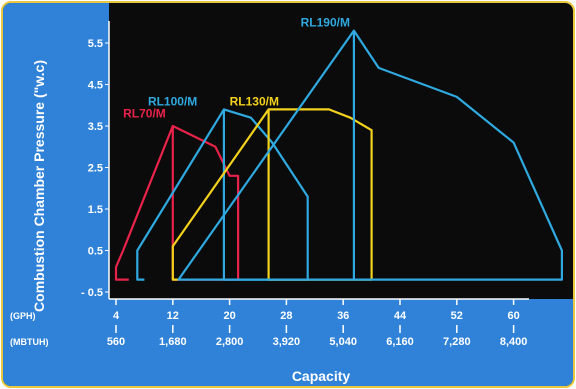 The width and height of the screenshot is (576, 389). What do you see at coordinates (23, 316) in the screenshot?
I see `x-unit-label: (GPH)` at bounding box center [23, 316].